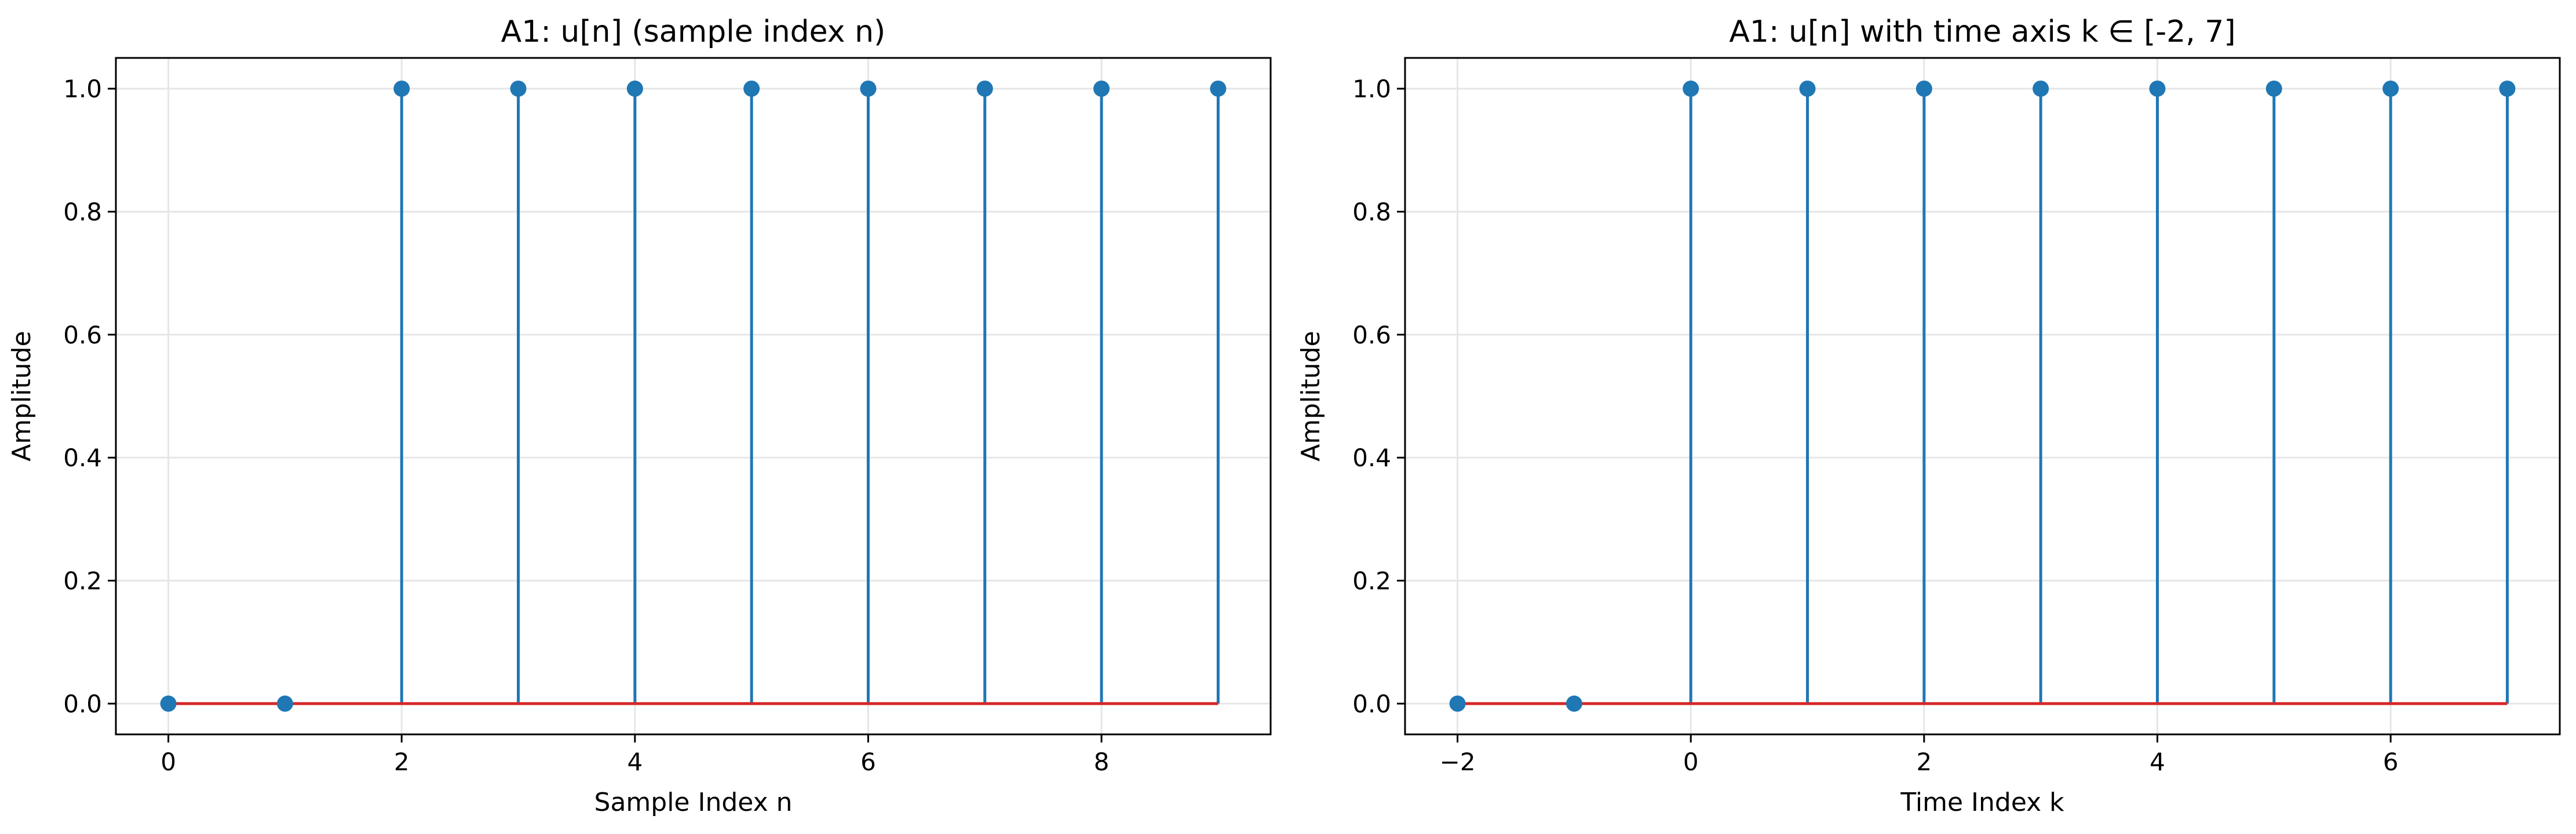  What do you see at coordinates (1982, 31) in the screenshot?
I see `chart-title: A1: u[n] with time axis k ∈ [-2, 7]` at bounding box center [1982, 31].